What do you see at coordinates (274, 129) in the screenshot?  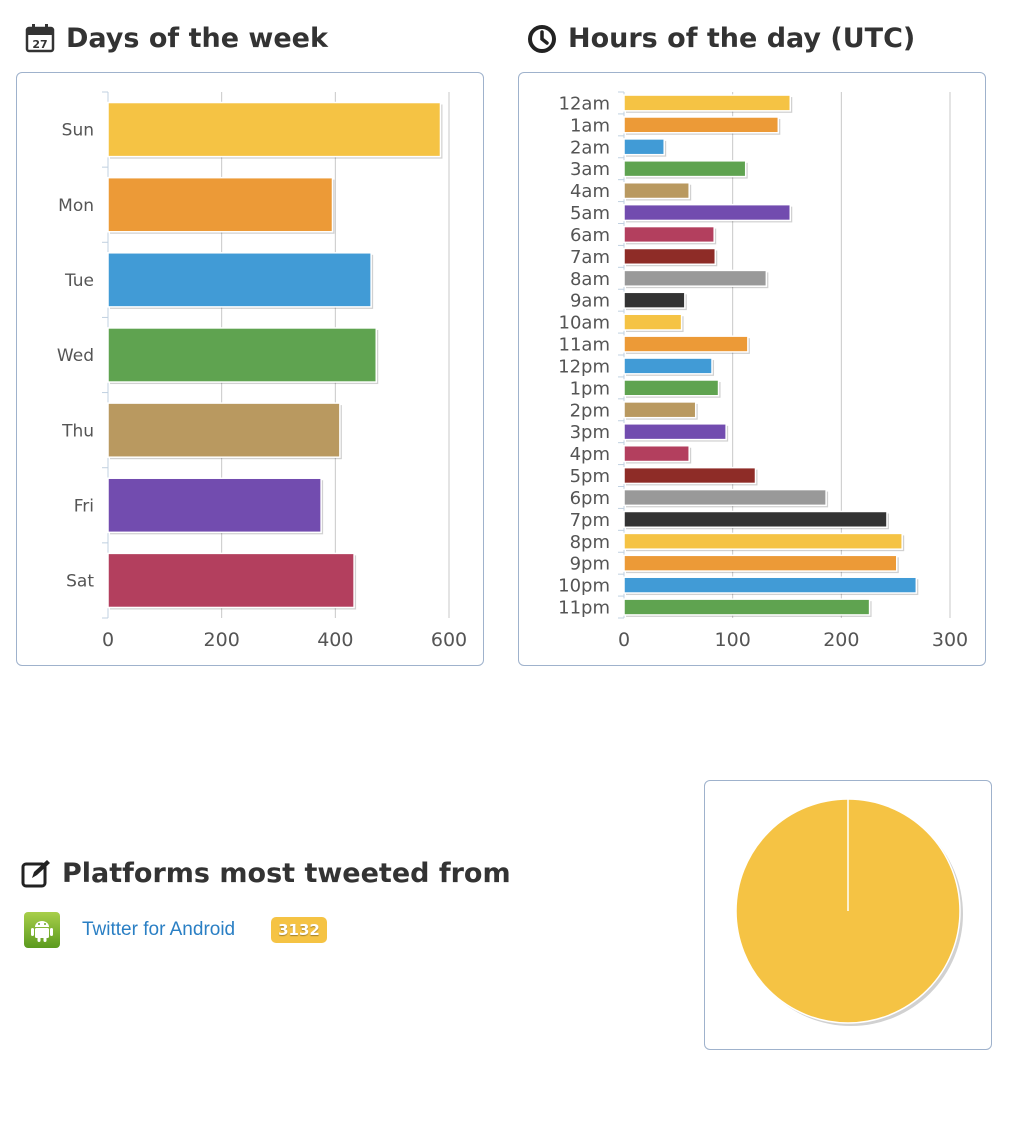 I see `days-bar-sun` at bounding box center [274, 129].